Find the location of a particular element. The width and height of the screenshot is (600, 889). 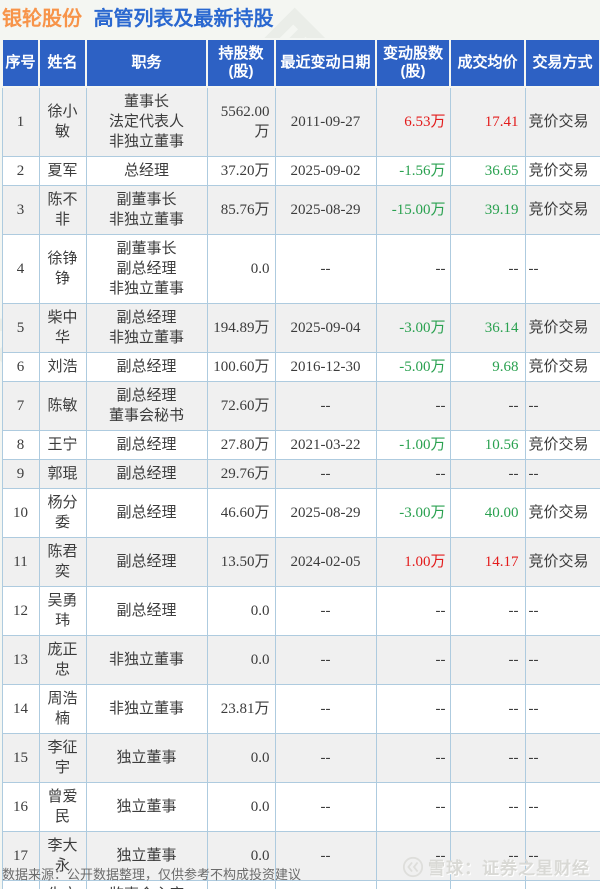

stock-name: 银轮股份 is located at coordinates (42, 19).